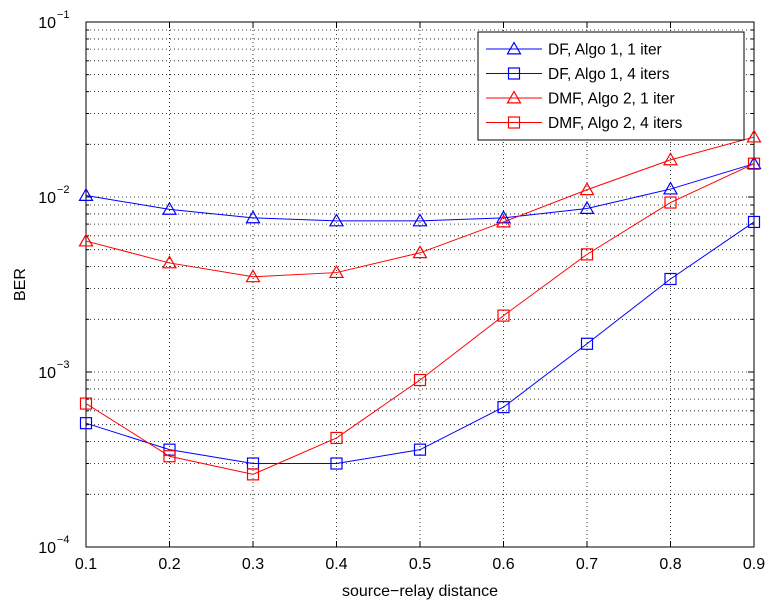 The height and width of the screenshot is (609, 766). I want to click on y-tick-exponent: −2, so click(63, 190).